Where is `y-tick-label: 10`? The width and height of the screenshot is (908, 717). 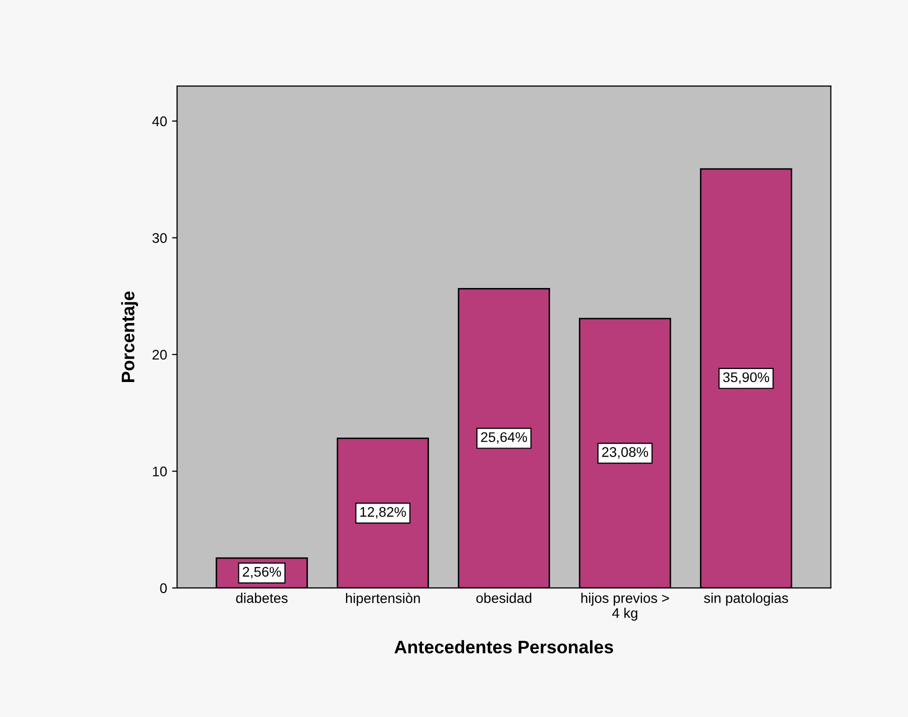
y-tick-label: 10 is located at coordinates (159, 471).